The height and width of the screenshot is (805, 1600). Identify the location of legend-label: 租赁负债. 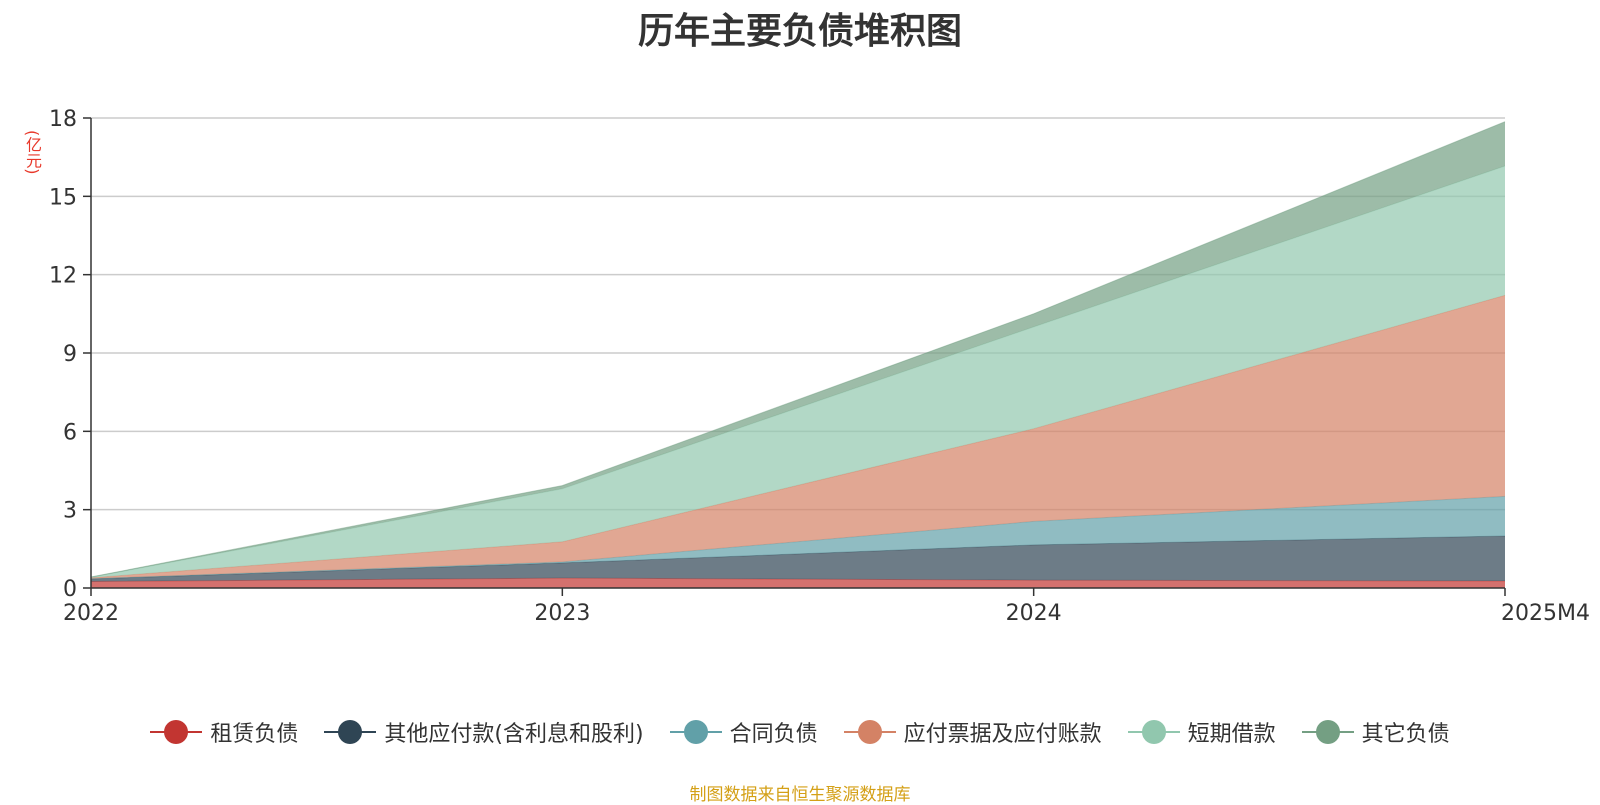
(254, 734).